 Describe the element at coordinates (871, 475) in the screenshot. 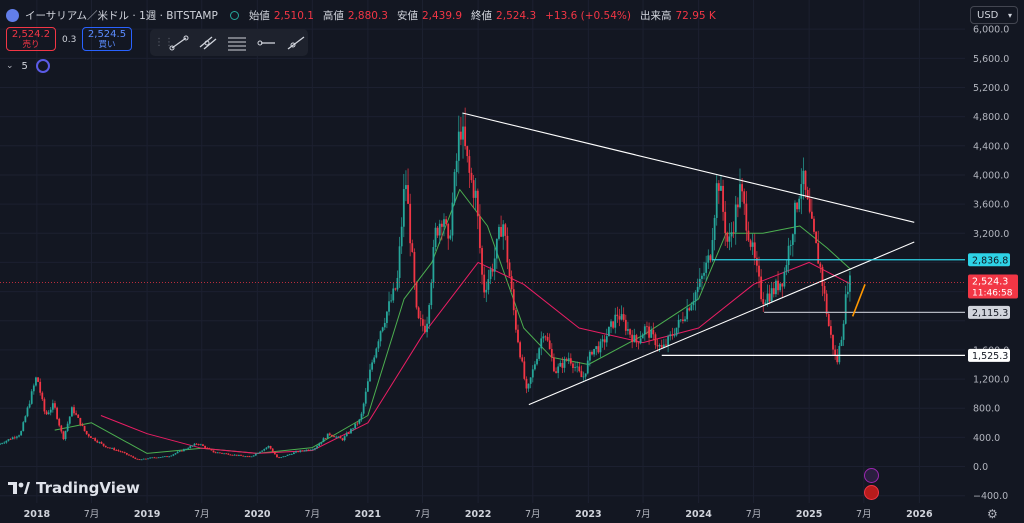

I see `event-bolt-icon` at that location.